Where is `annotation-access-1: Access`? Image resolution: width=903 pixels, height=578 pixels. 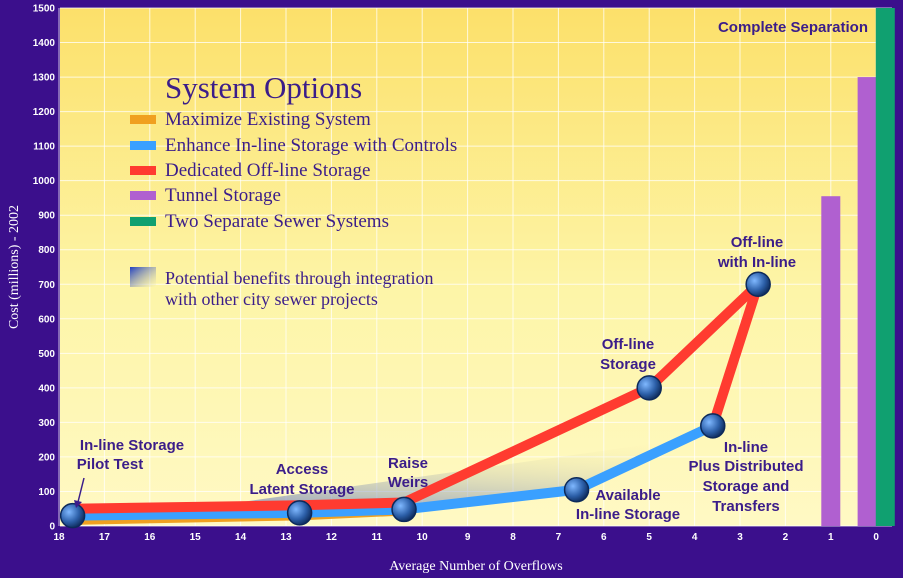 annotation-access-1: Access is located at coordinates (302, 469).